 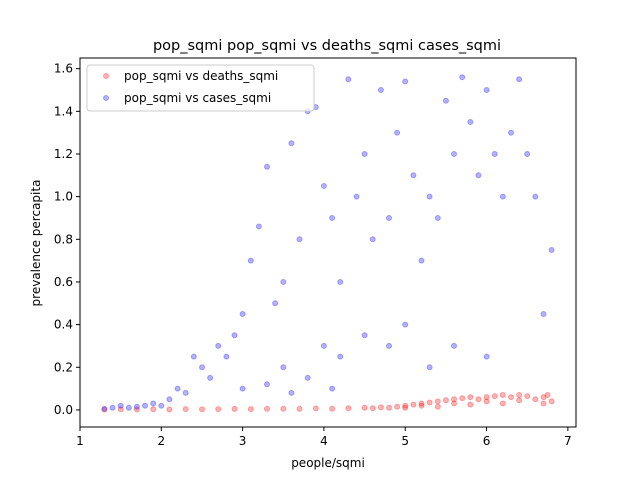 I want to click on legend-box, so click(x=200, y=88).